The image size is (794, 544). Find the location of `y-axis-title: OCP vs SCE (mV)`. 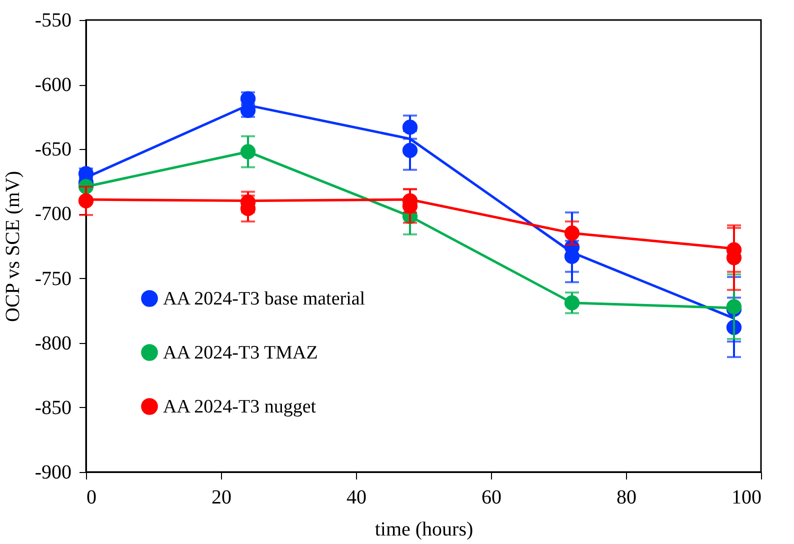

y-axis-title: OCP vs SCE (mV) is located at coordinates (13, 246).